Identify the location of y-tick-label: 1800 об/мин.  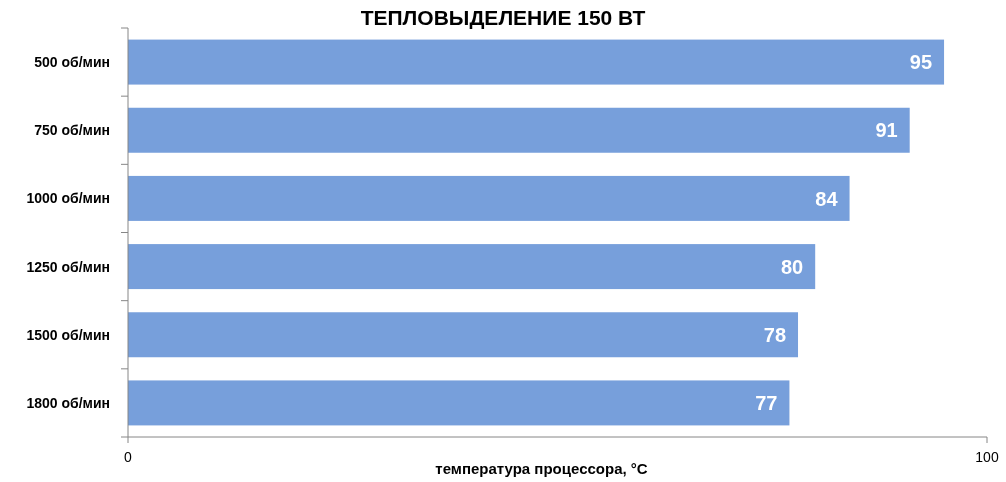
(68, 402).